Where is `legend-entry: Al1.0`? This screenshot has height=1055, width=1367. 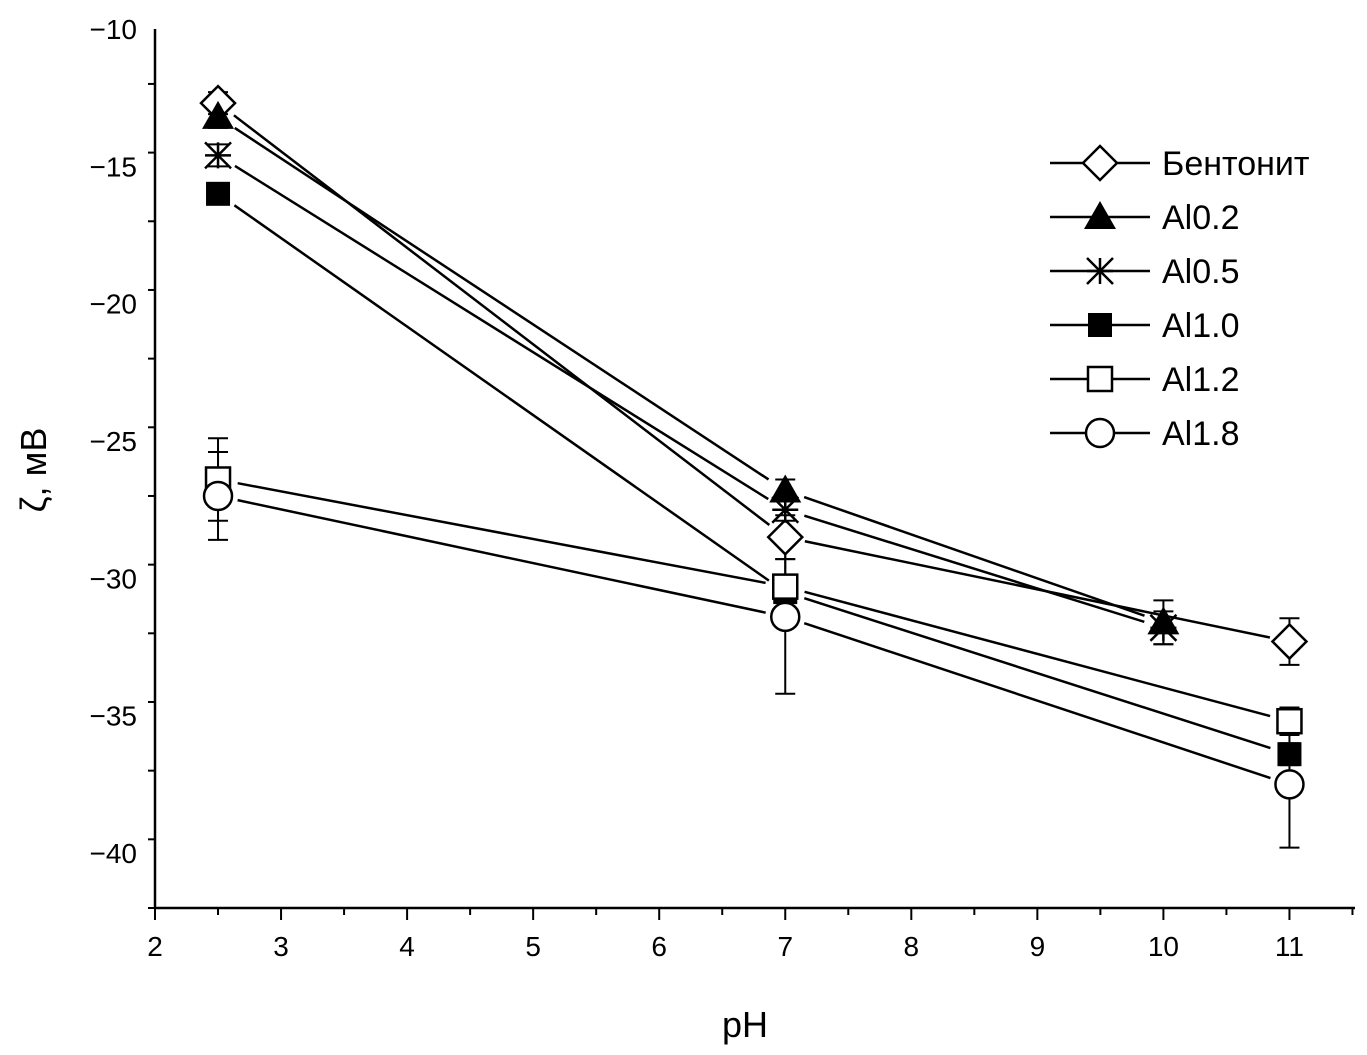 legend-entry: Al1.0 is located at coordinates (1145, 326).